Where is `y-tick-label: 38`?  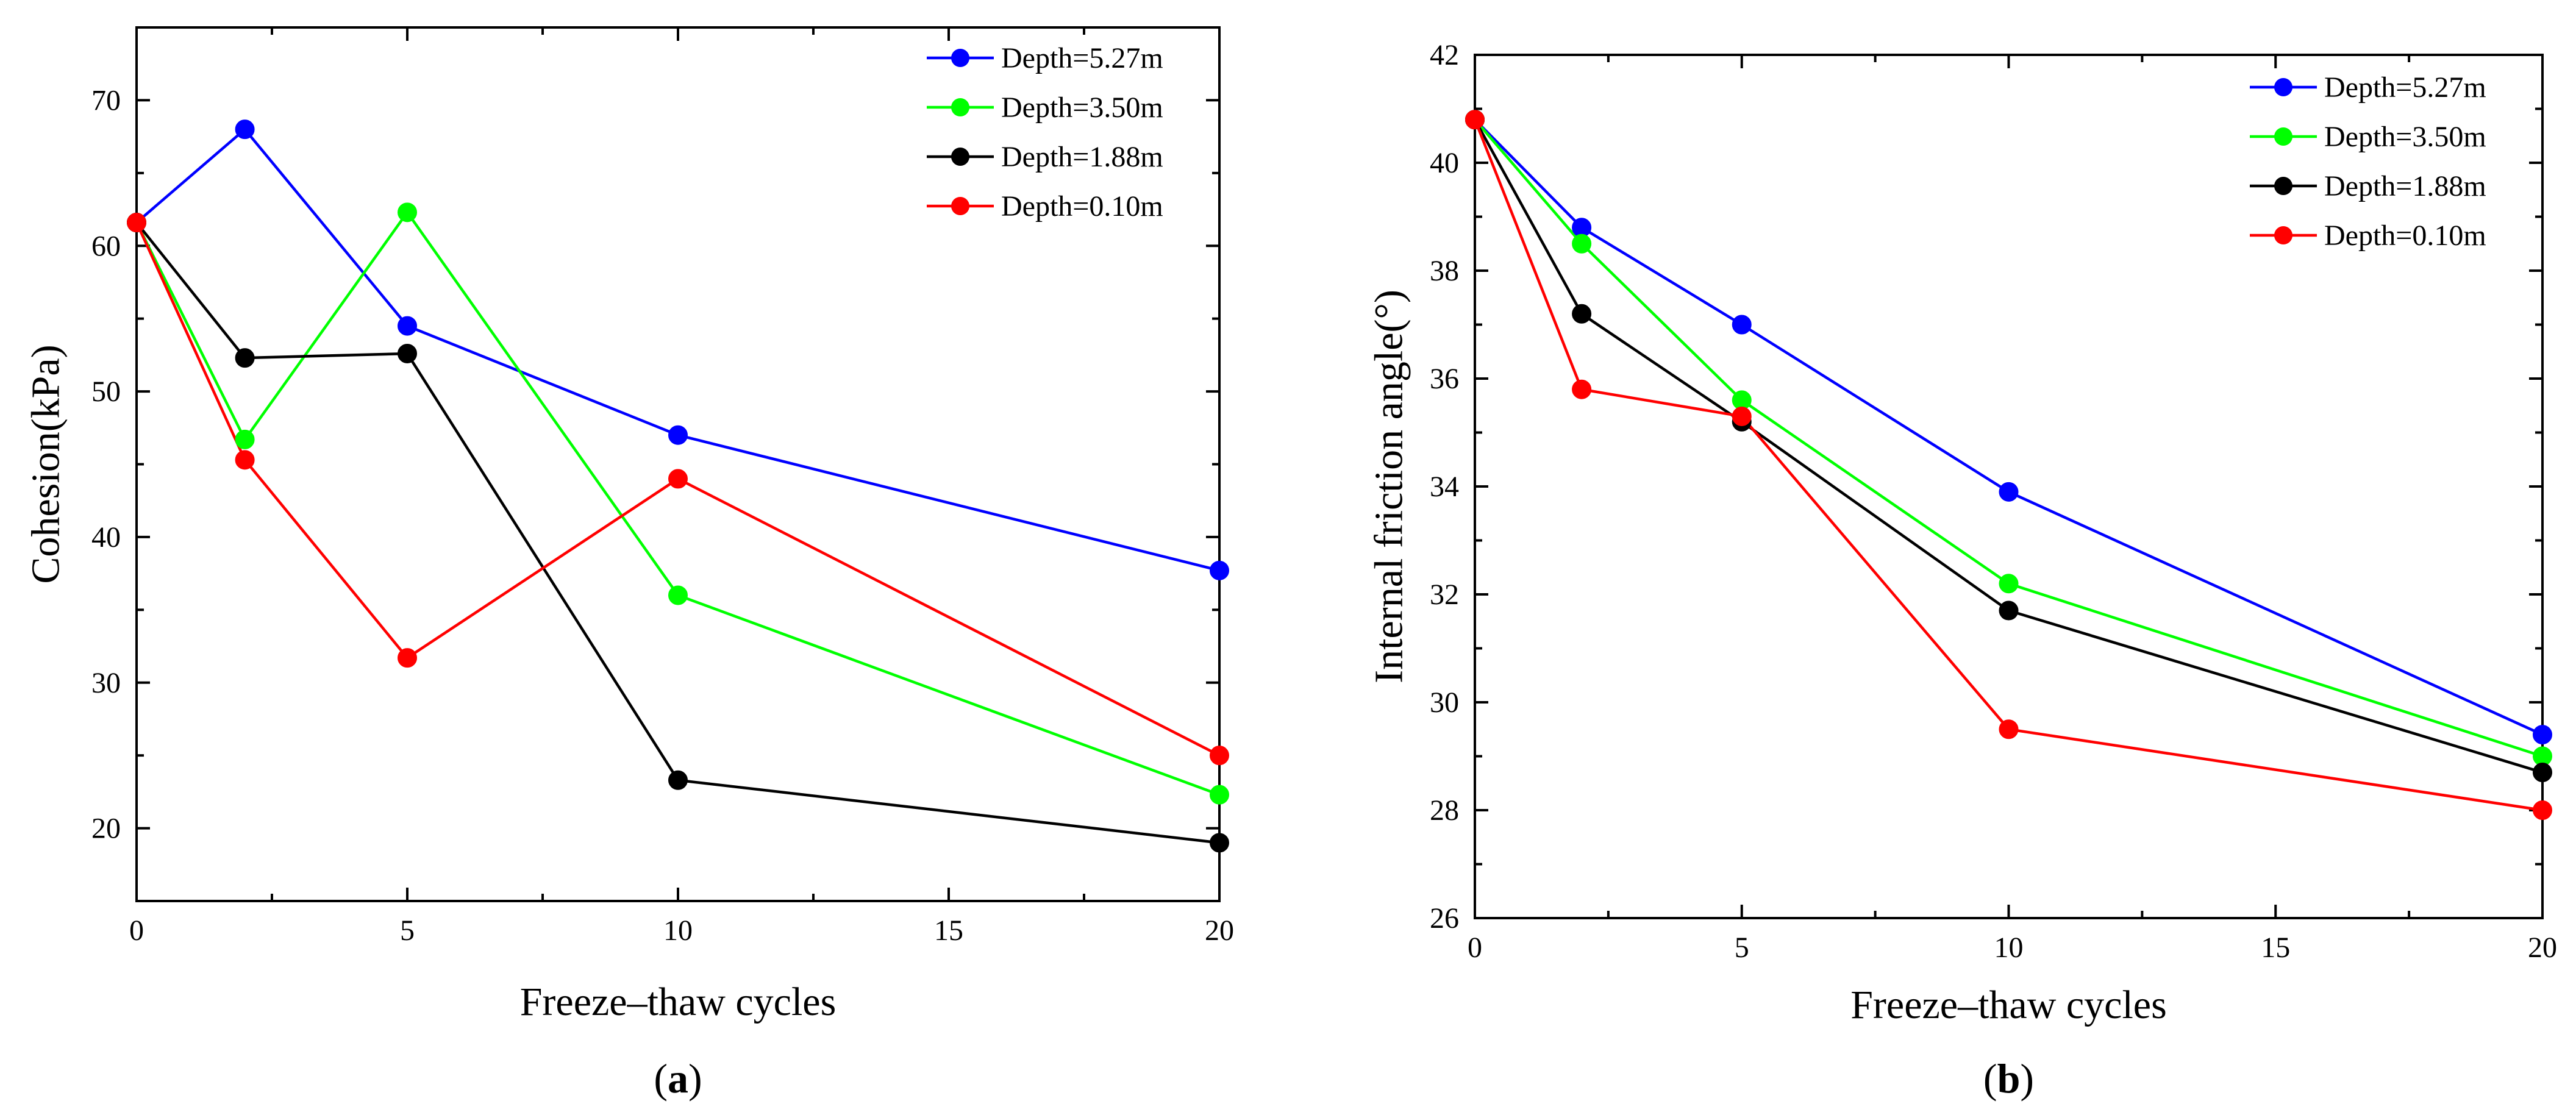 y-tick-label: 38 is located at coordinates (1444, 271).